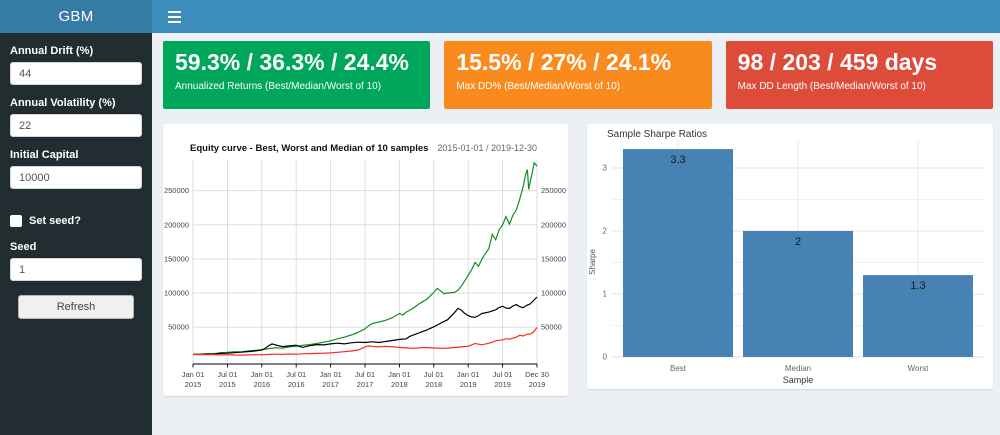  Describe the element at coordinates (831, 86) in the screenshot. I see `max-dd-length-subtitle: Max DD Length (Best/Median/Worst of 10)` at that location.